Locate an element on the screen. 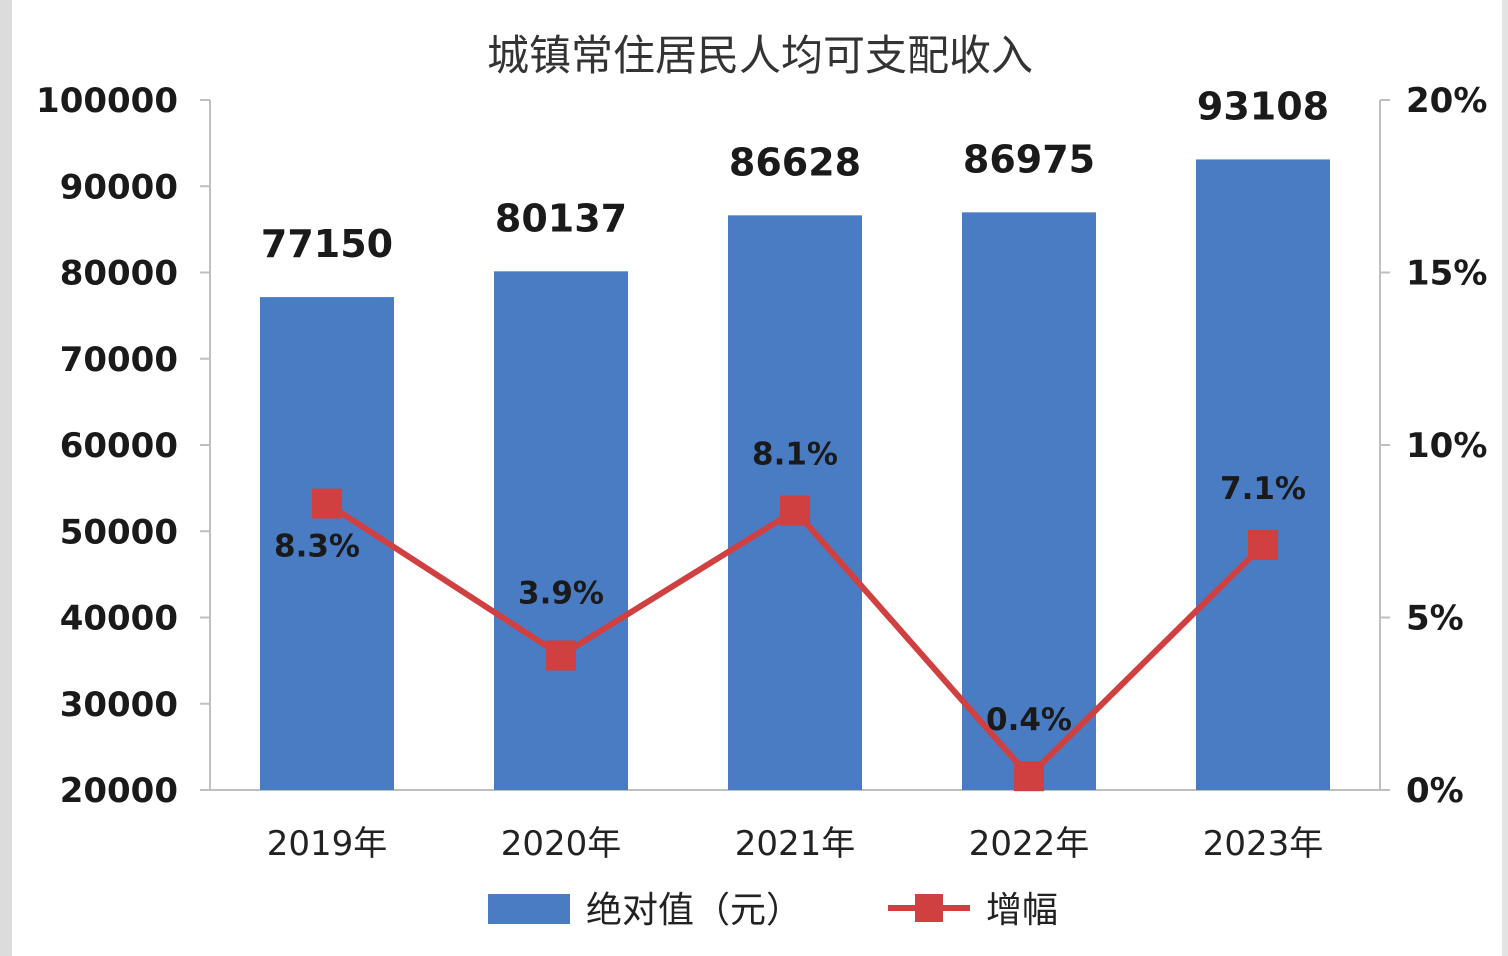 The height and width of the screenshot is (956, 1508). right-tick-label: 20% is located at coordinates (1446, 101).